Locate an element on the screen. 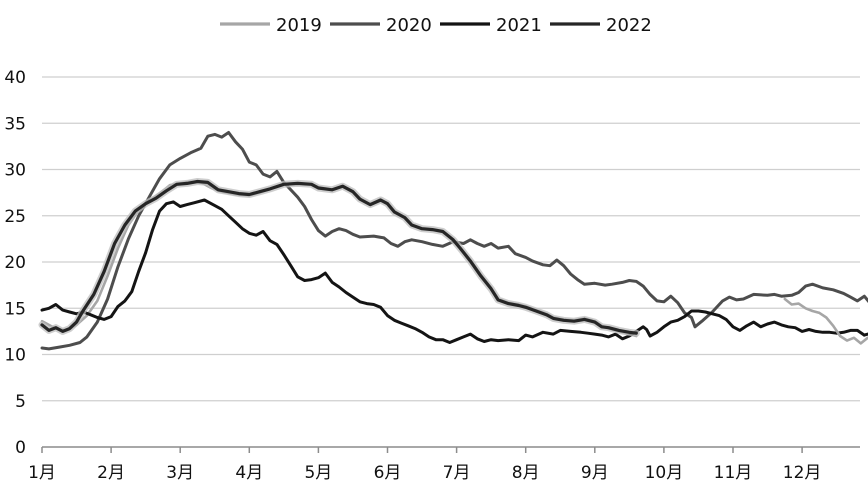 The image size is (868, 497). x-tick-label: 5月 is located at coordinates (318, 473).